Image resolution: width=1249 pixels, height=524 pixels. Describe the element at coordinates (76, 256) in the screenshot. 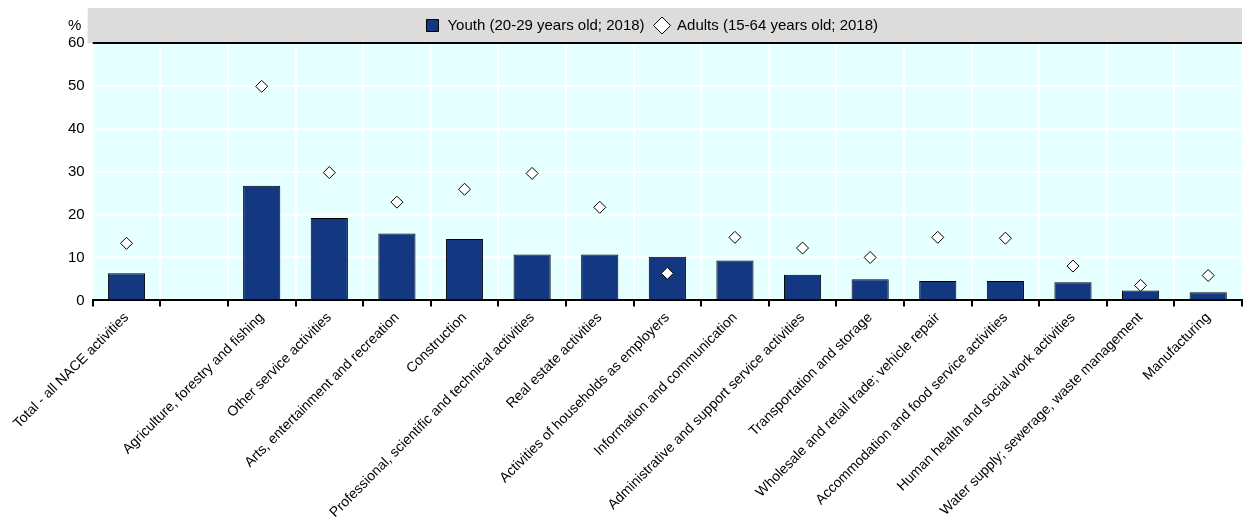

I see `y-tick-label: 10` at that location.